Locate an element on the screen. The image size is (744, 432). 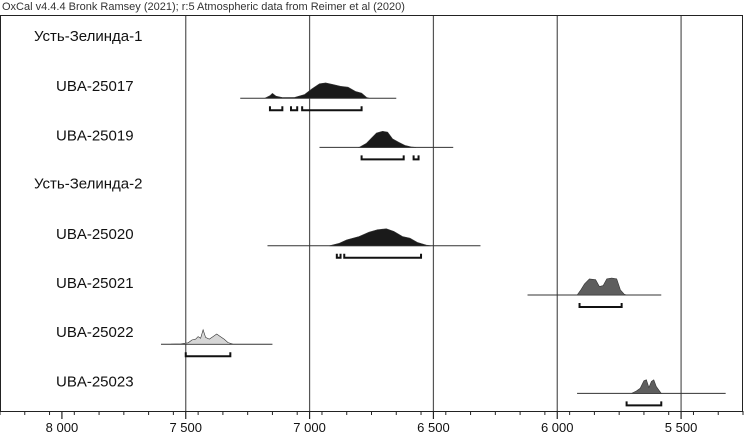
x-axis: 8 000 7 500 7 000 6 500 6 000 5 500 is located at coordinates (372, 421).